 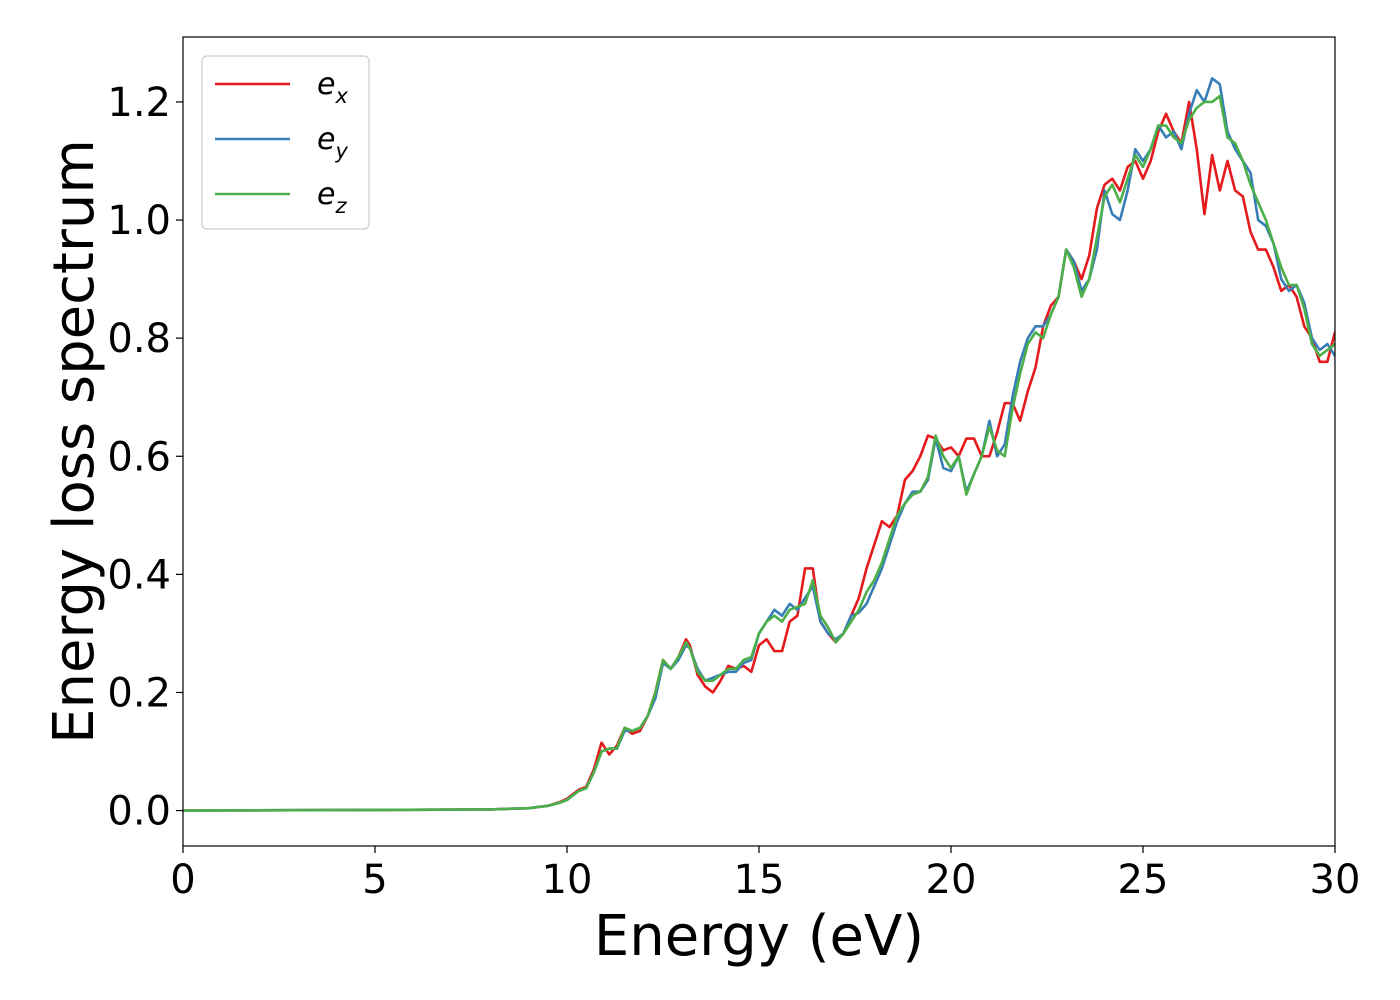 I want to click on legend-box, so click(x=285, y=142).